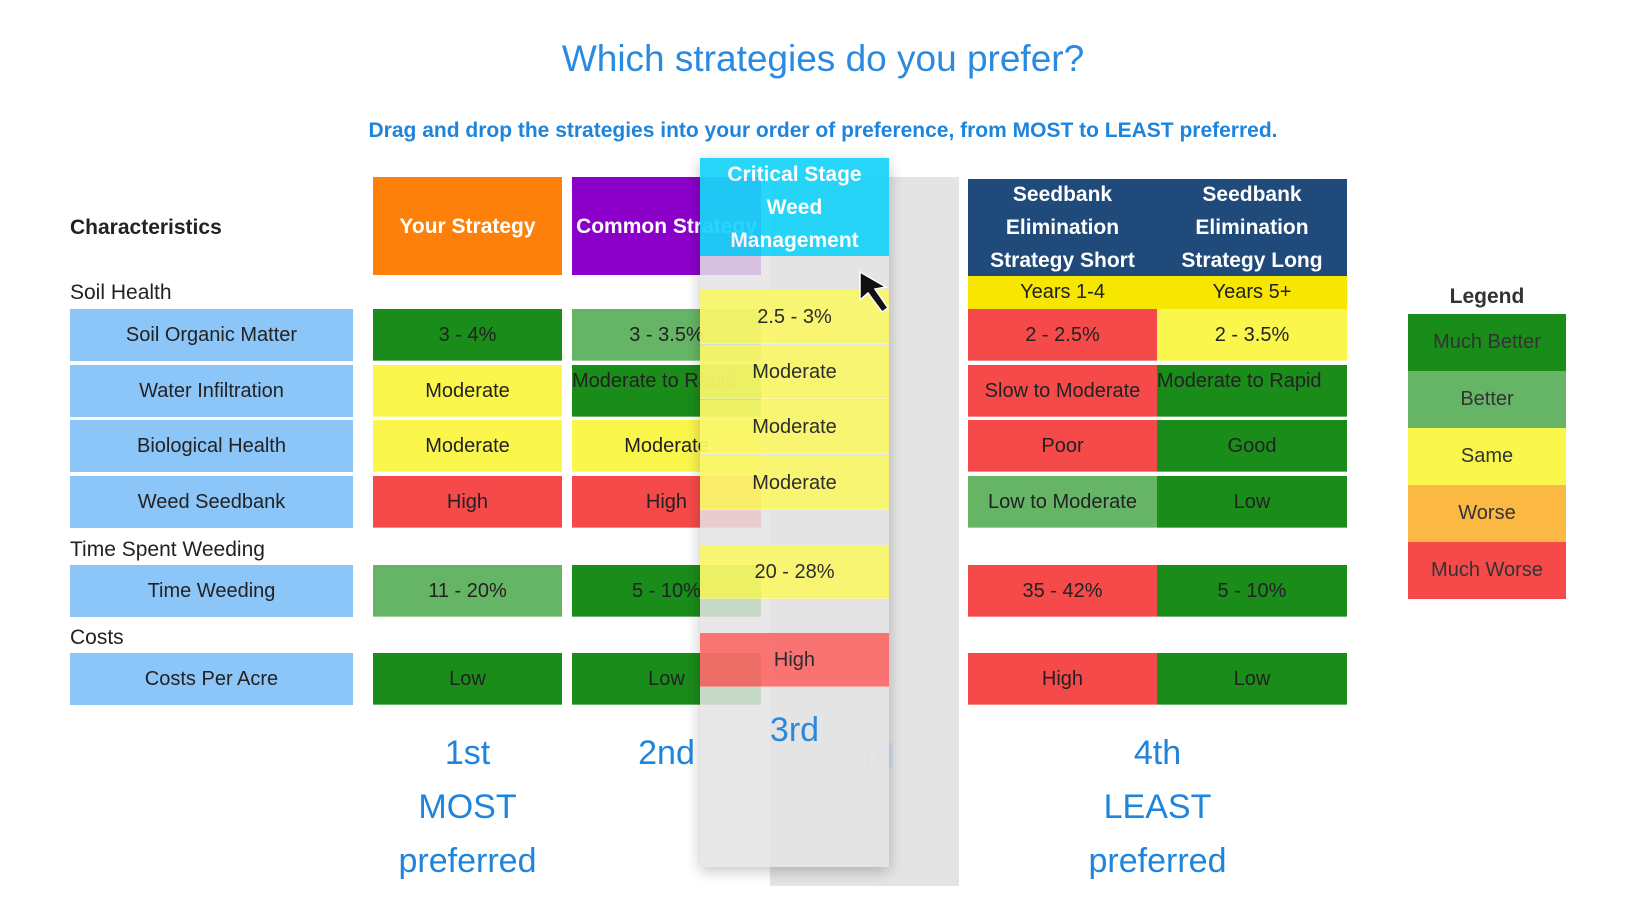 The image size is (1646, 908). Describe the element at coordinates (1487, 399) in the screenshot. I see `legend-item-better: Better` at that location.